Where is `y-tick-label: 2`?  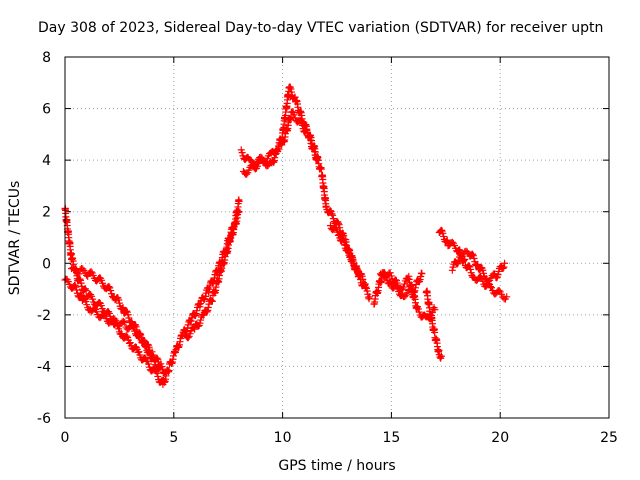
y-tick-label: 2 is located at coordinates (46, 213).